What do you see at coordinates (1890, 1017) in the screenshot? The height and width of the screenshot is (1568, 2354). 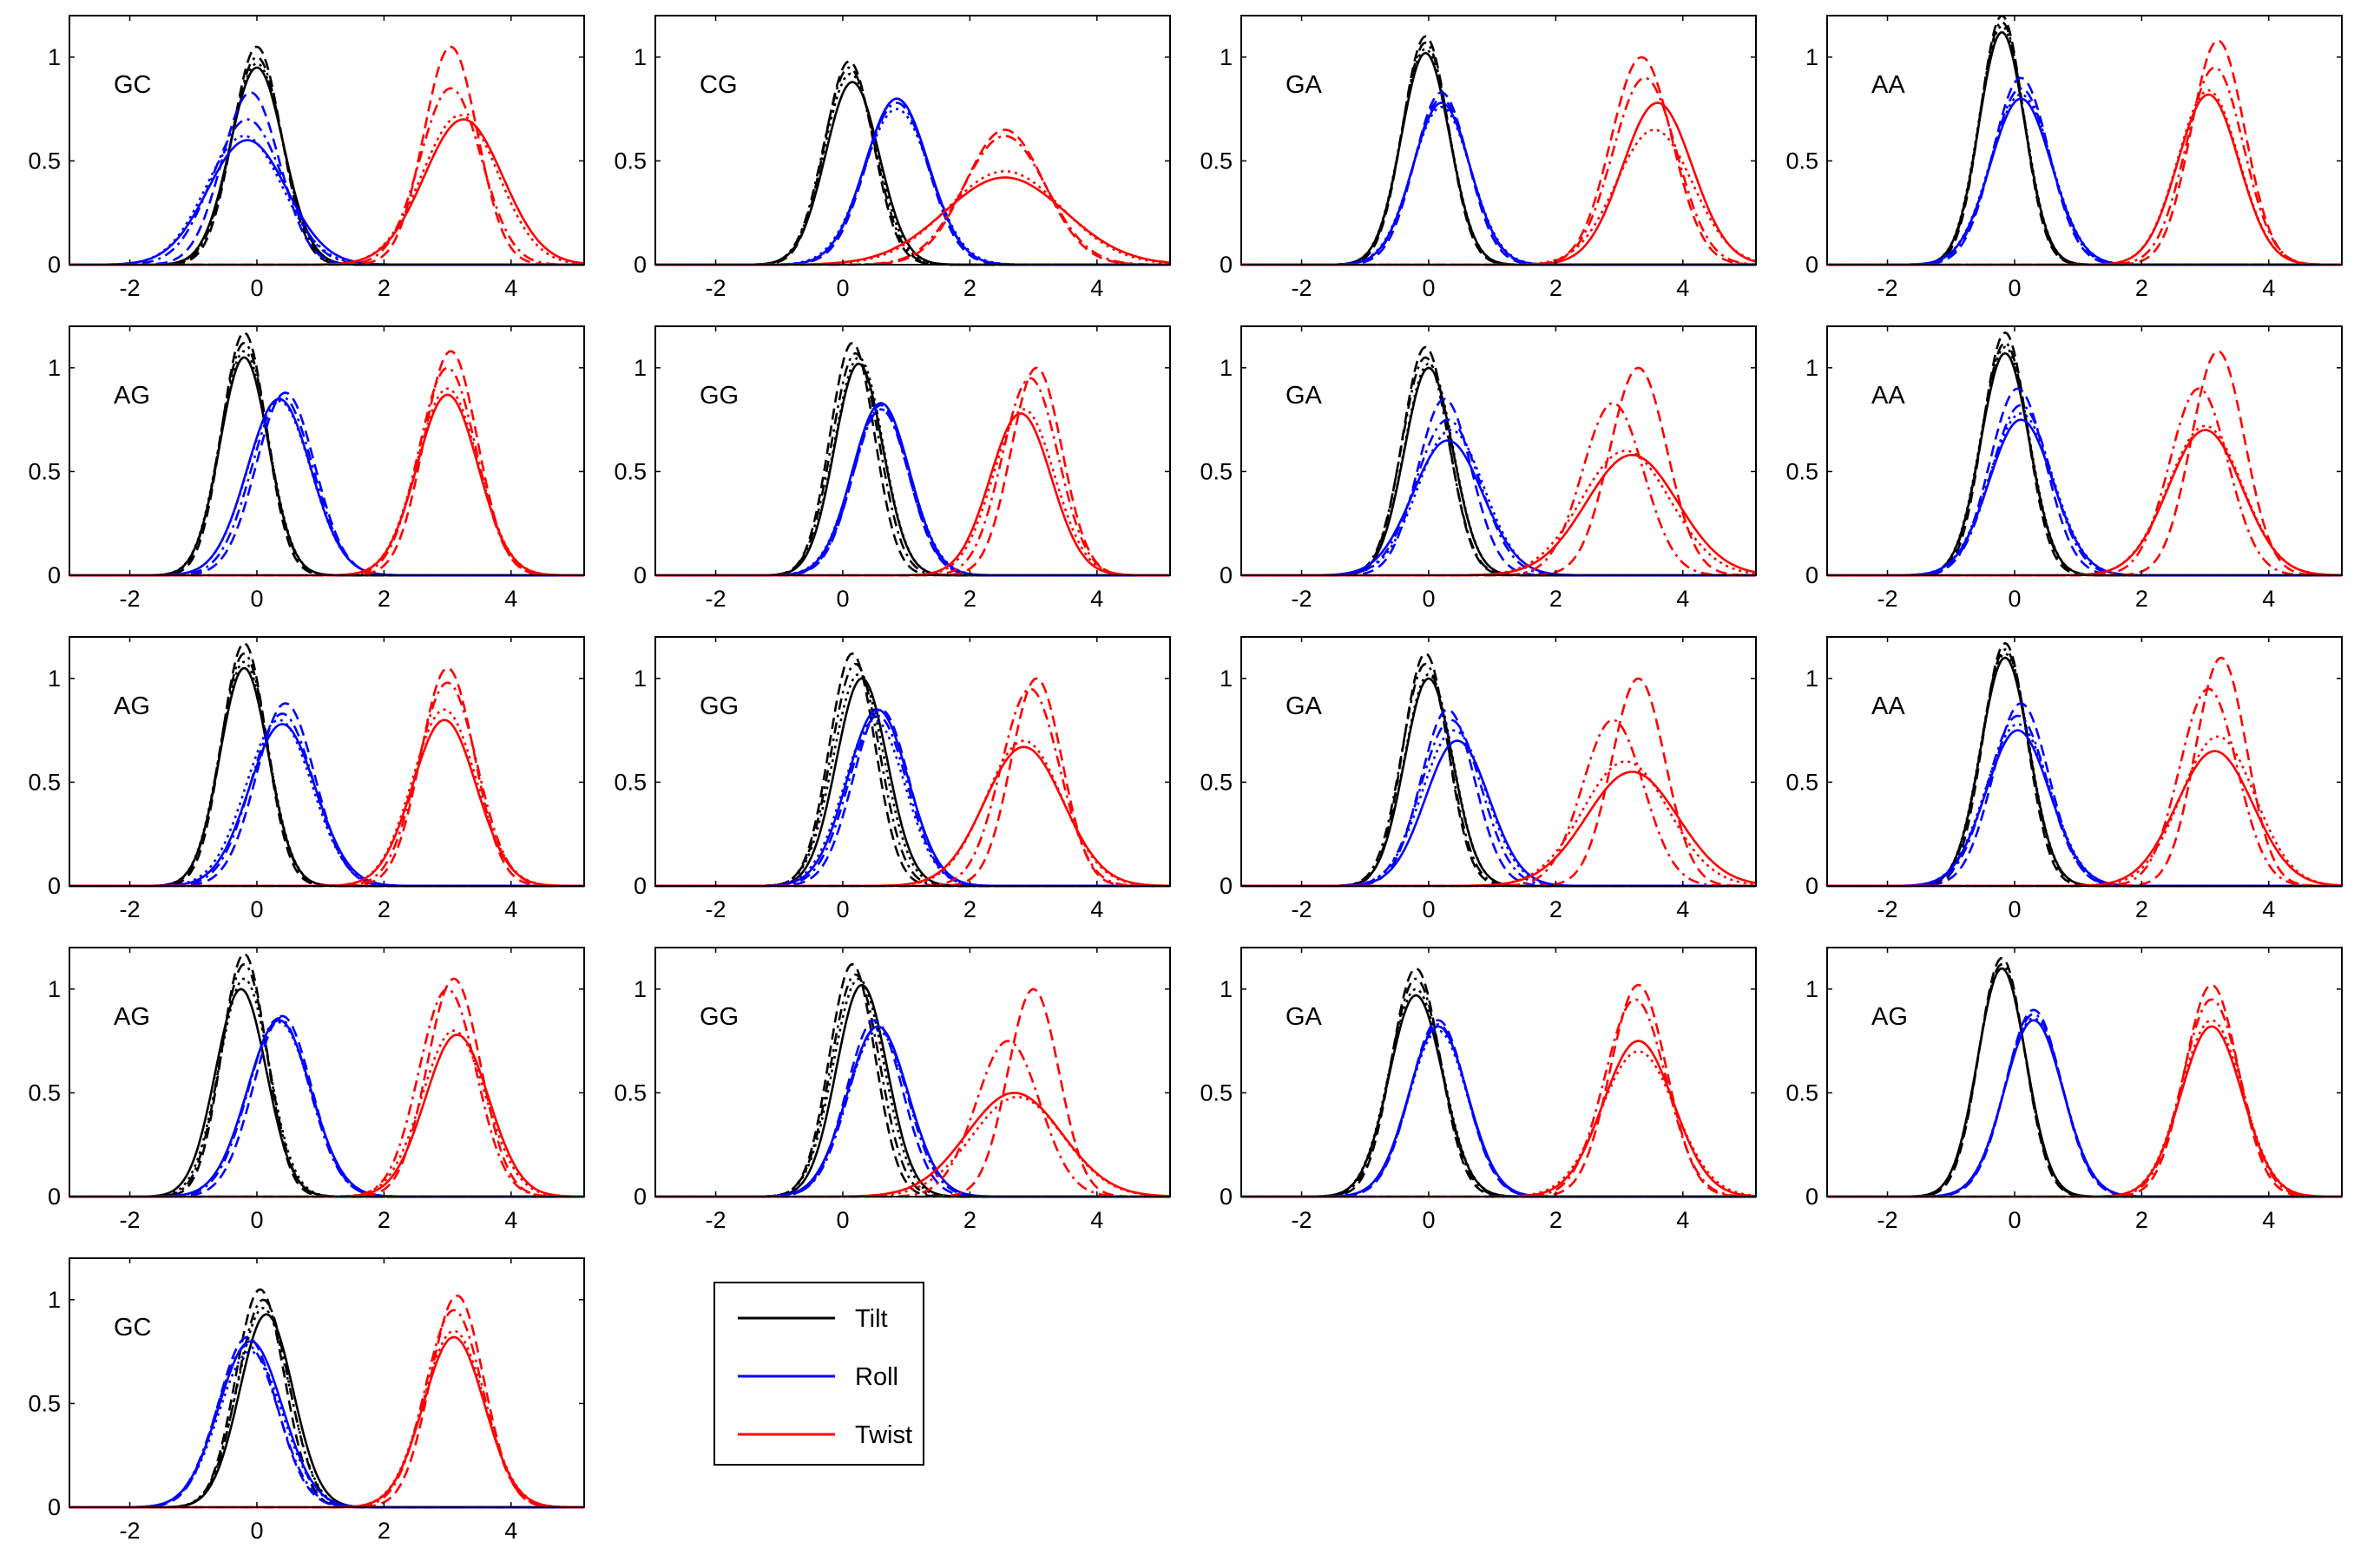 I see `panel-label: AG` at bounding box center [1890, 1017].